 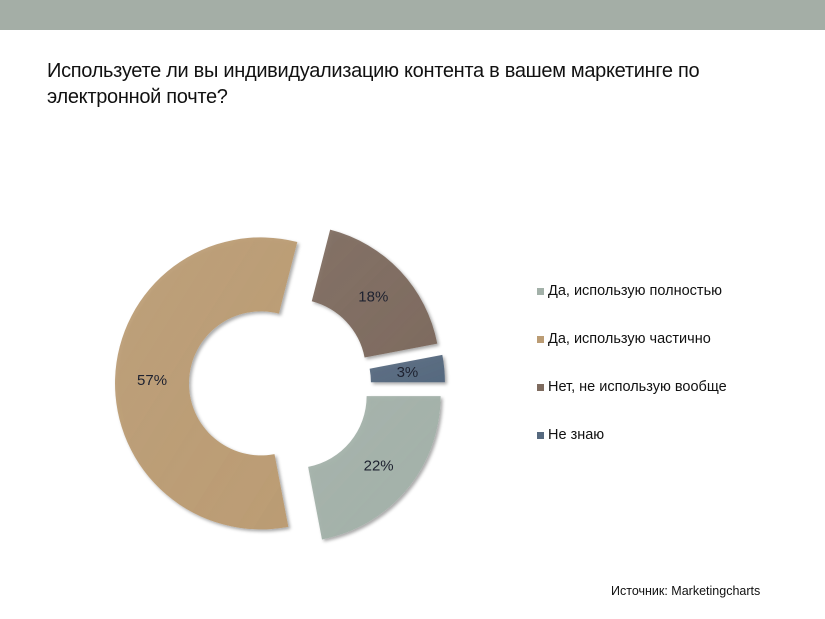 I want to click on header-bar, so click(x=412, y=15).